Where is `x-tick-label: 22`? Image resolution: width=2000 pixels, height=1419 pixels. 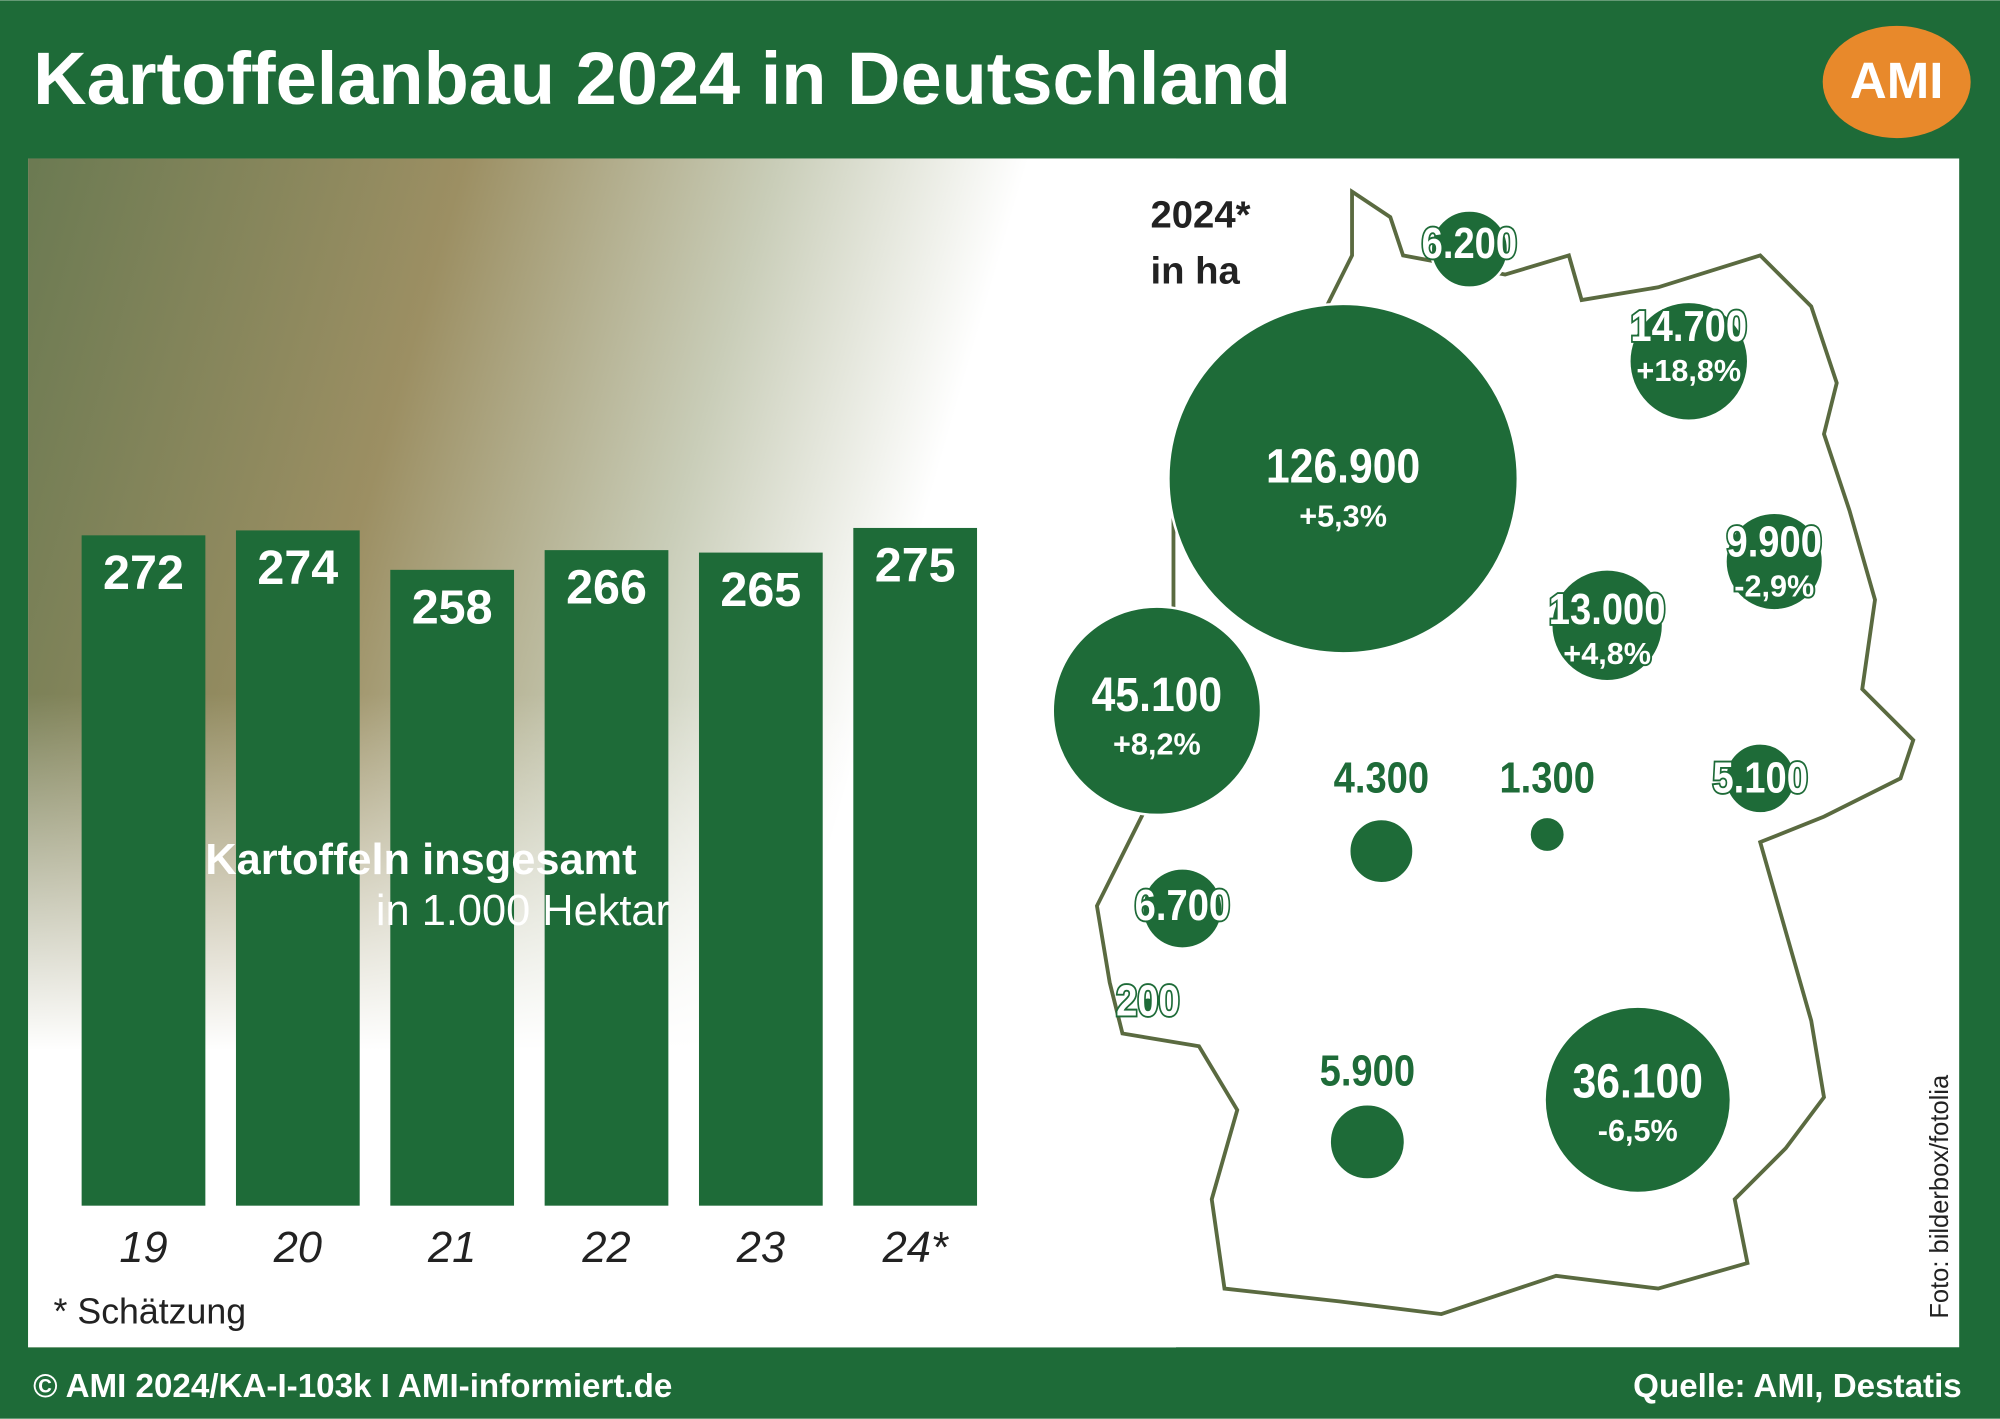
x-tick-label: 22 is located at coordinates (605, 1248).